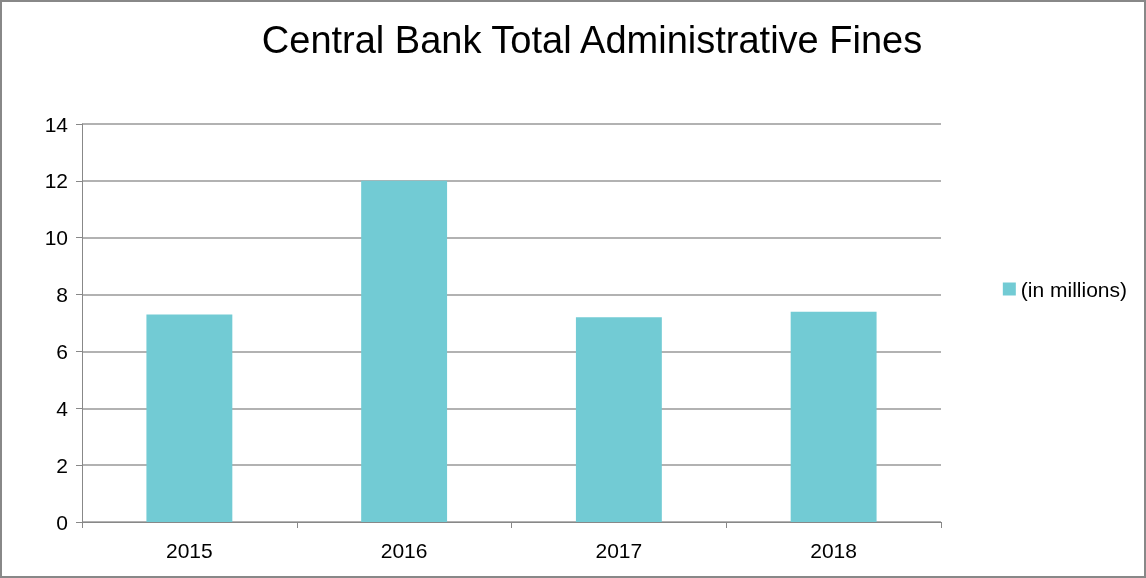 The height and width of the screenshot is (578, 1146). Describe the element at coordinates (619, 550) in the screenshot. I see `x-tick-label: 2017` at that location.